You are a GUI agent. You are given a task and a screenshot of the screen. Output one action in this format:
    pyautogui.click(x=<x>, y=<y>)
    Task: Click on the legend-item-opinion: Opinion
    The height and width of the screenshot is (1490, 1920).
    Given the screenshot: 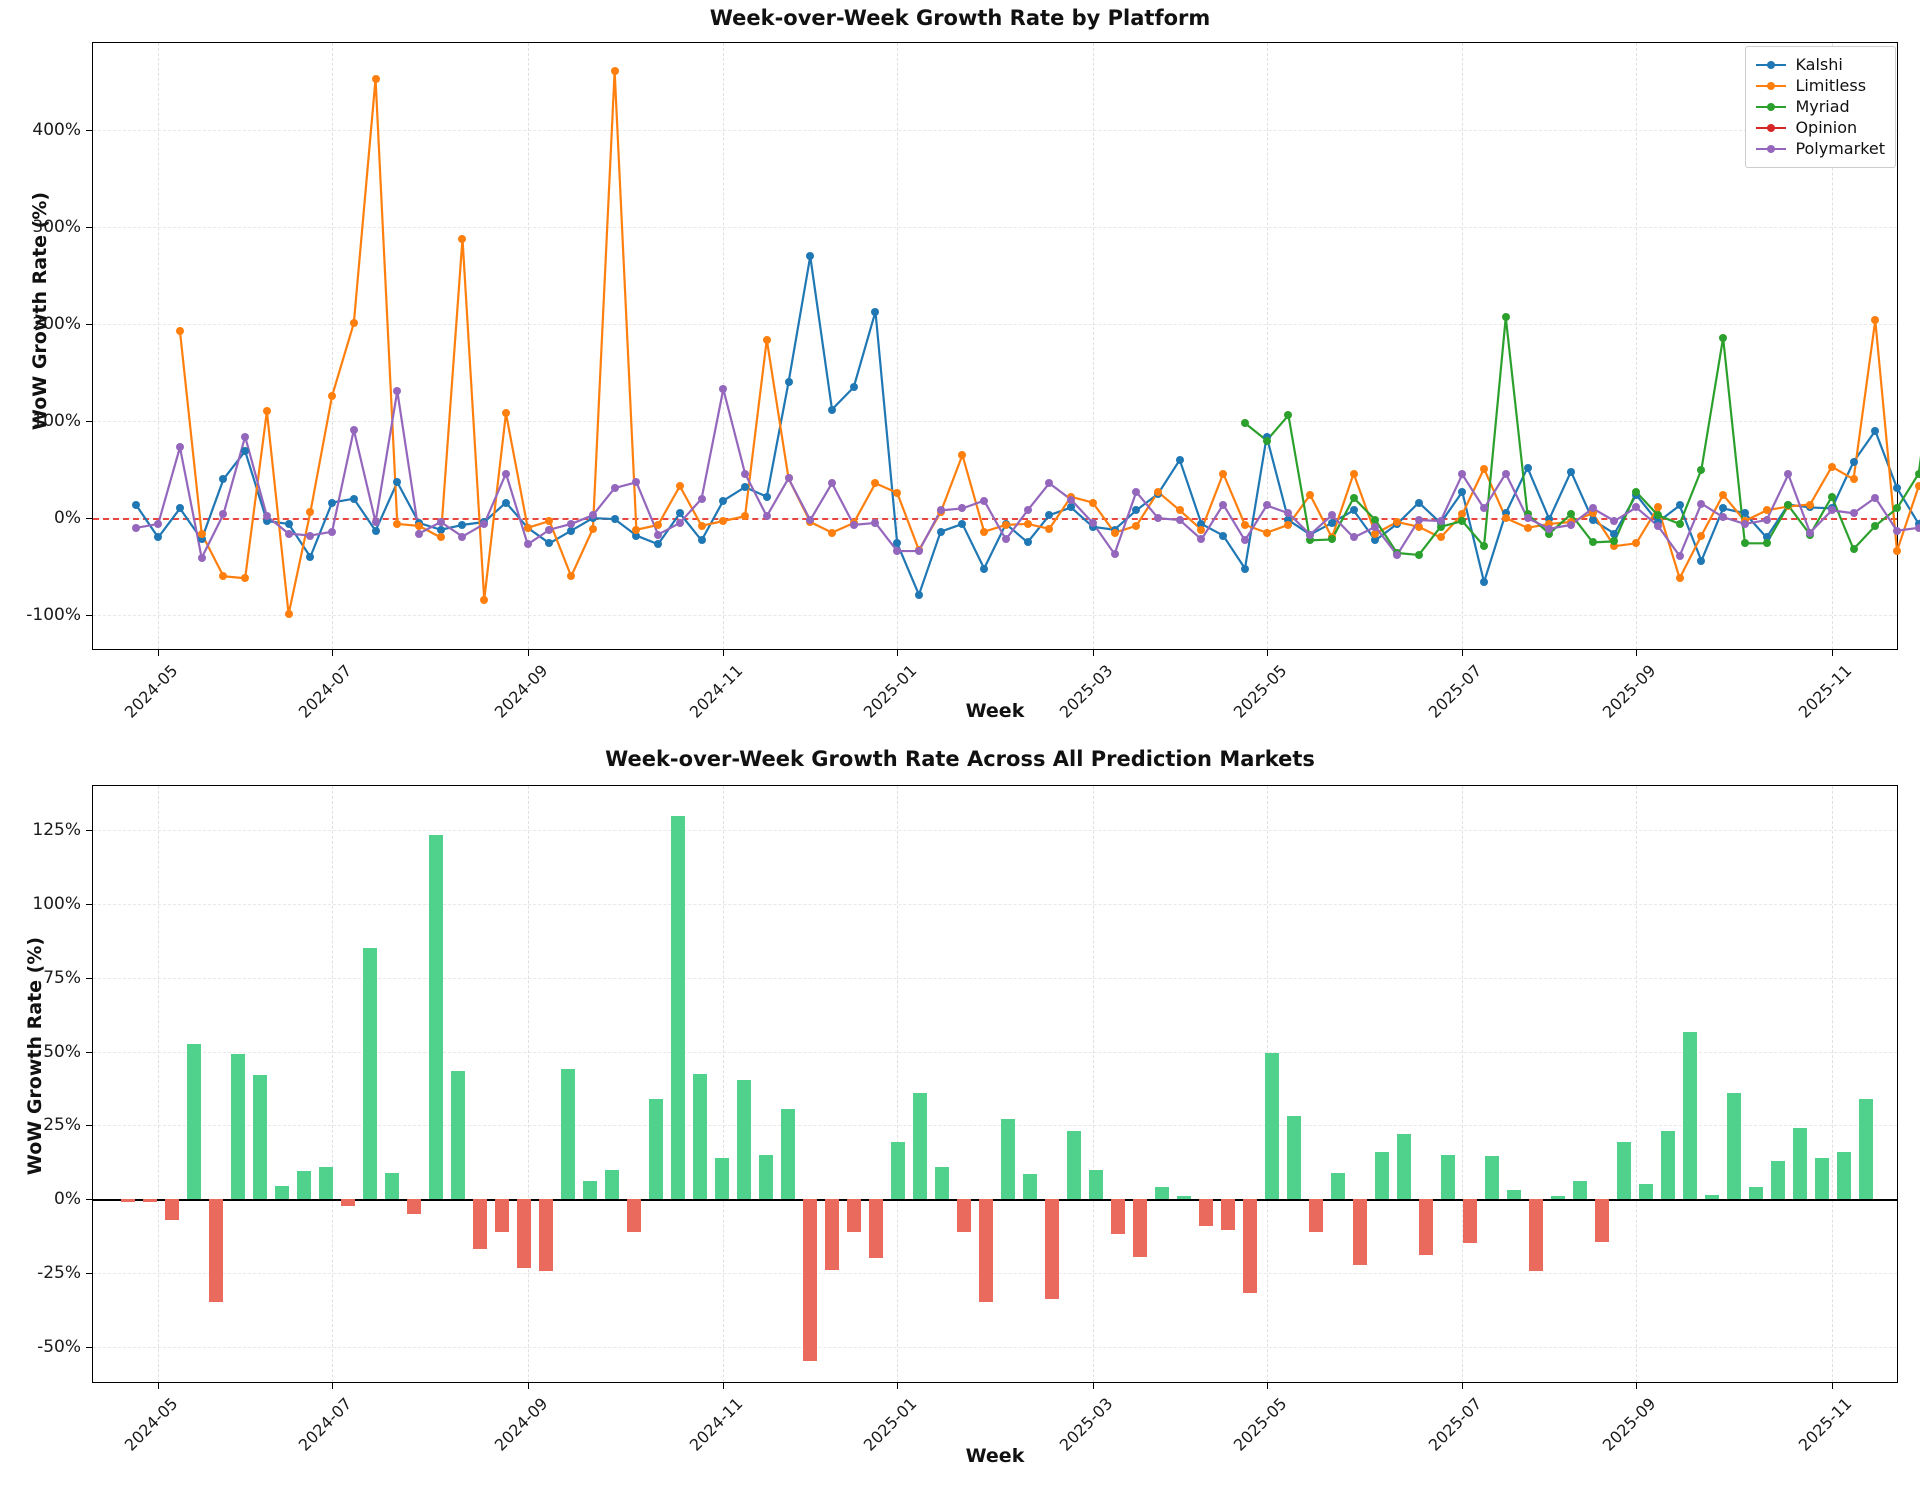 What is the action you would take?
    pyautogui.click(x=1820, y=127)
    